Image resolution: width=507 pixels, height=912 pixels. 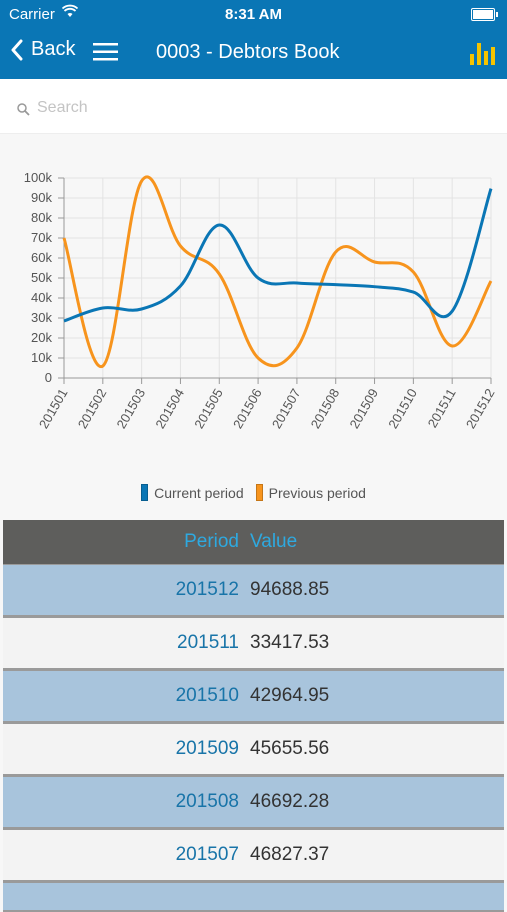 What do you see at coordinates (92, 408) in the screenshot?
I see `x-tick-label: 201502` at bounding box center [92, 408].